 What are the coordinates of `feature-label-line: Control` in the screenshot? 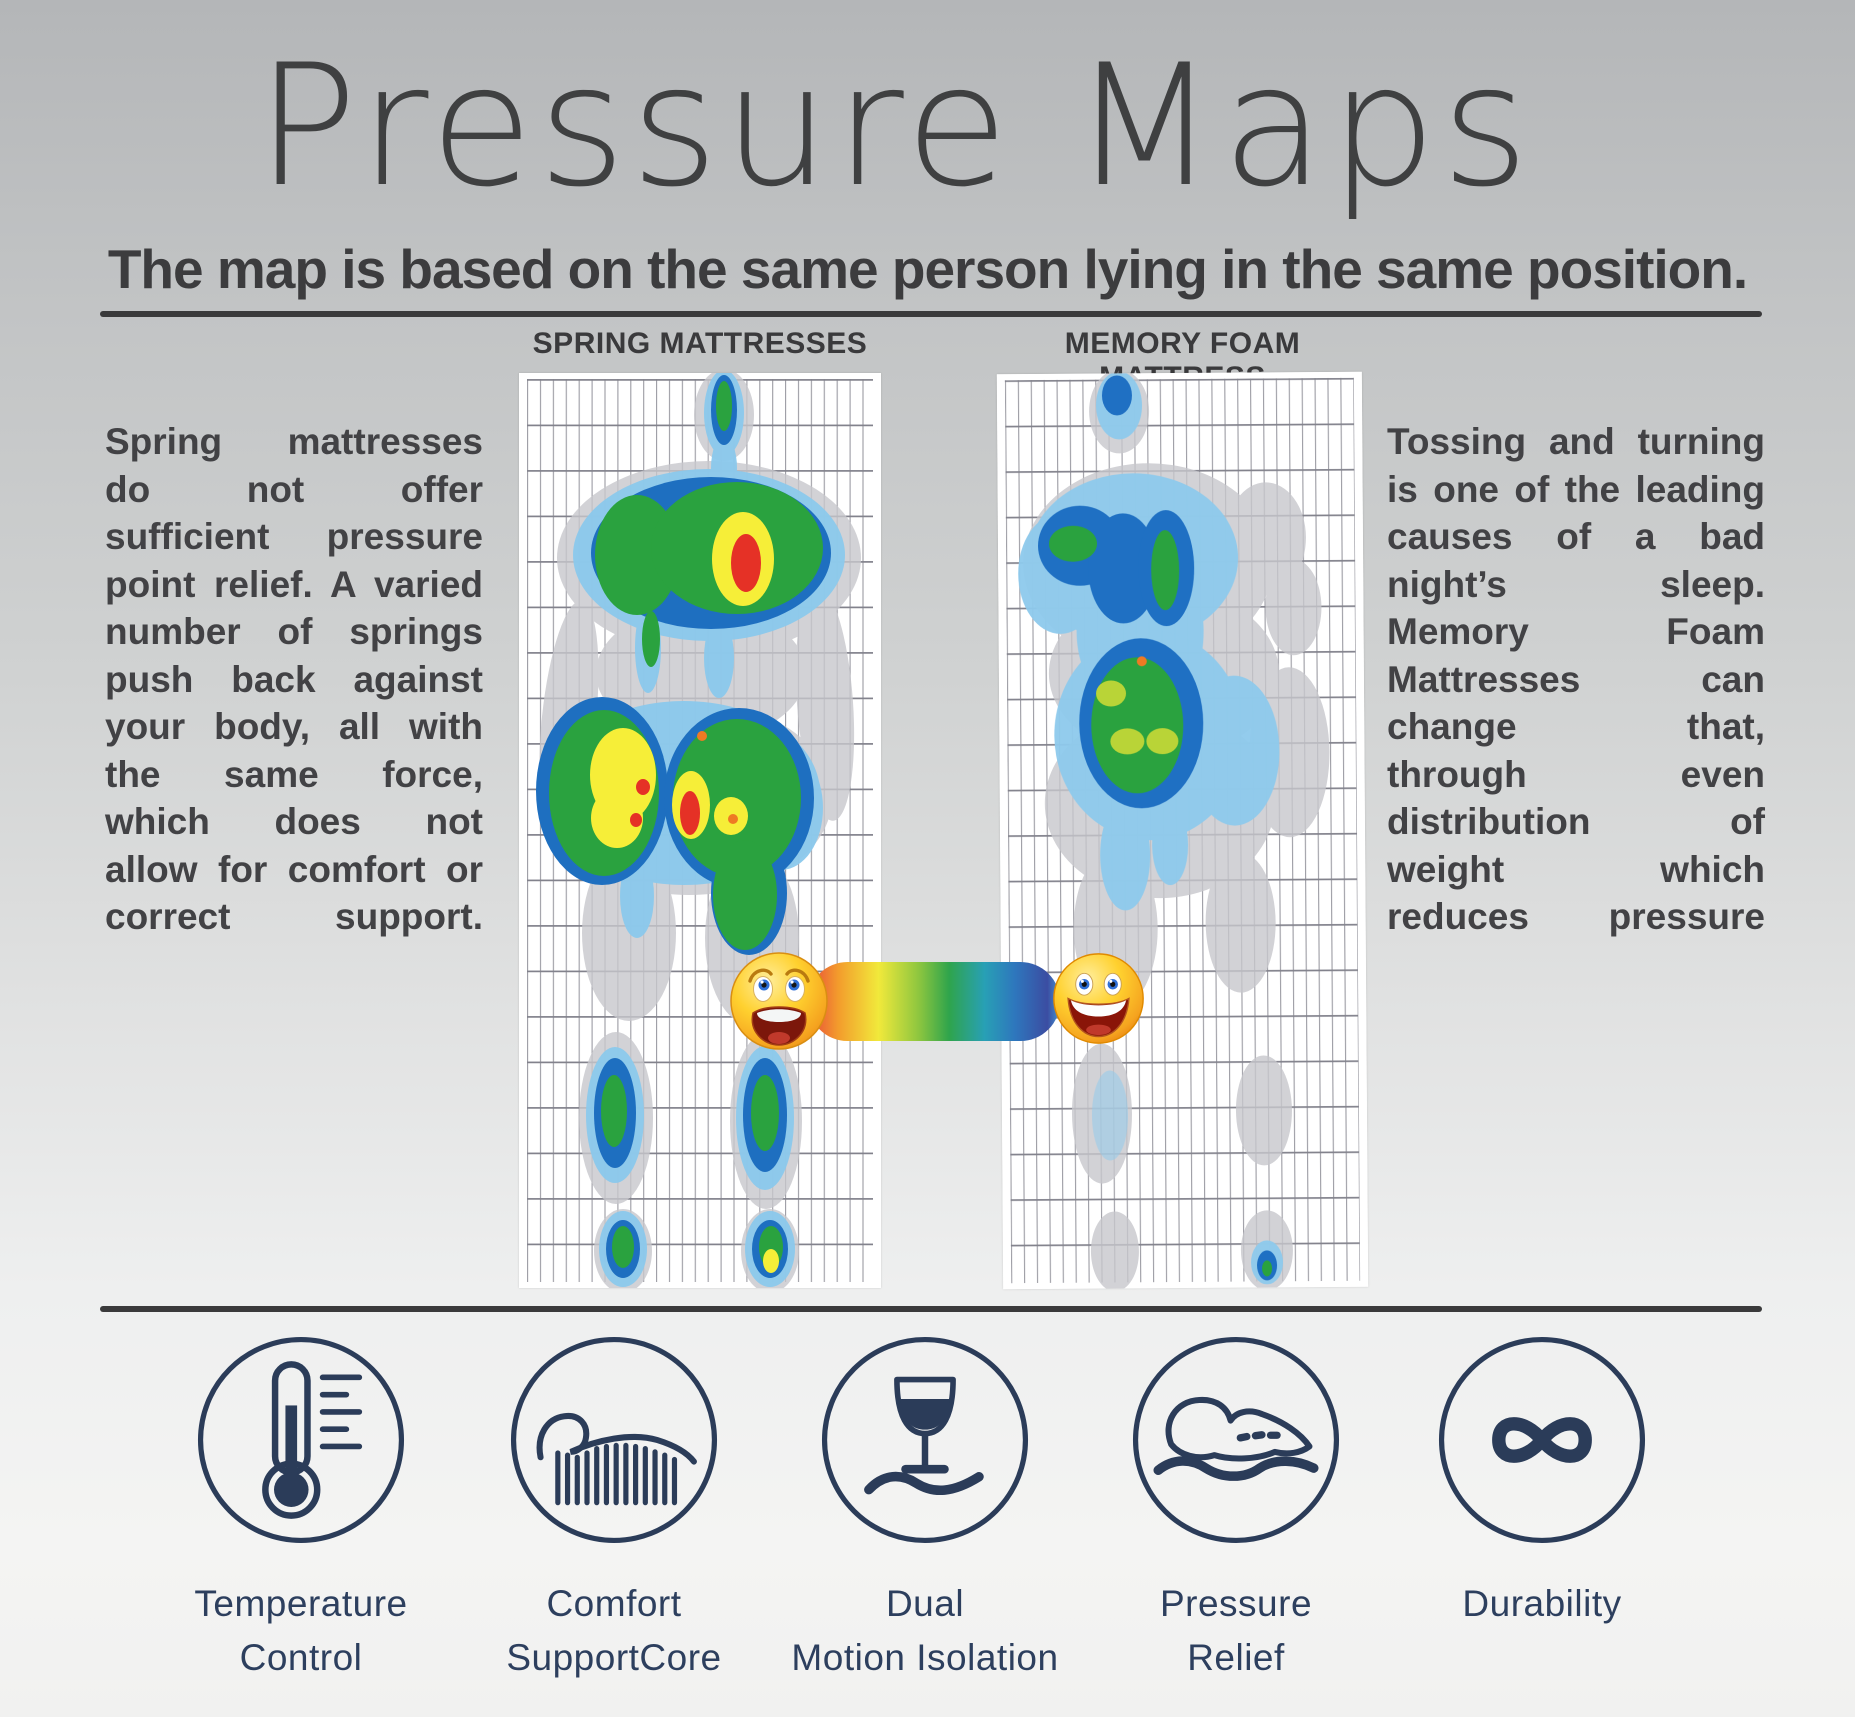 It's located at (301, 1657).